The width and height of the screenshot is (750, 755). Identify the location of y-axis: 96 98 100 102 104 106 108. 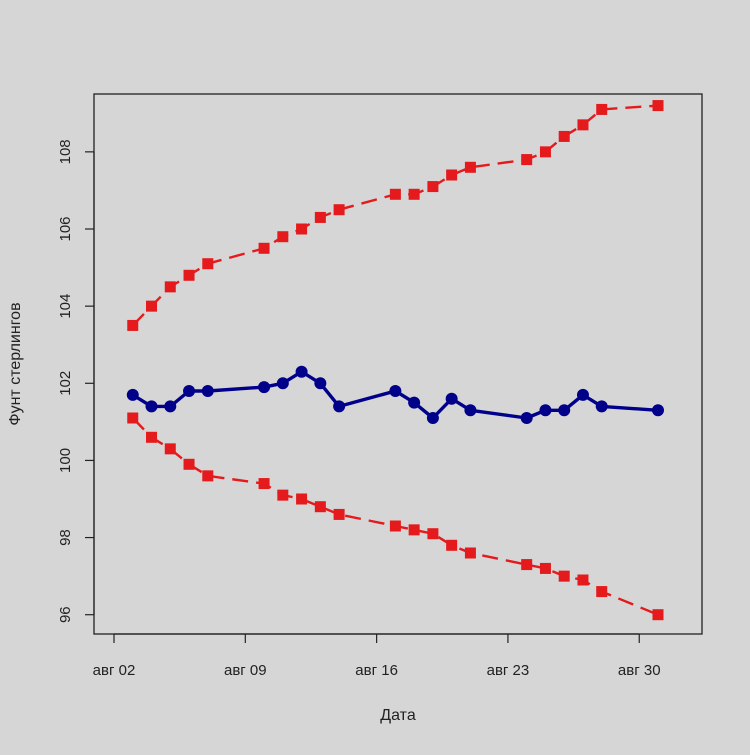
(76, 381).